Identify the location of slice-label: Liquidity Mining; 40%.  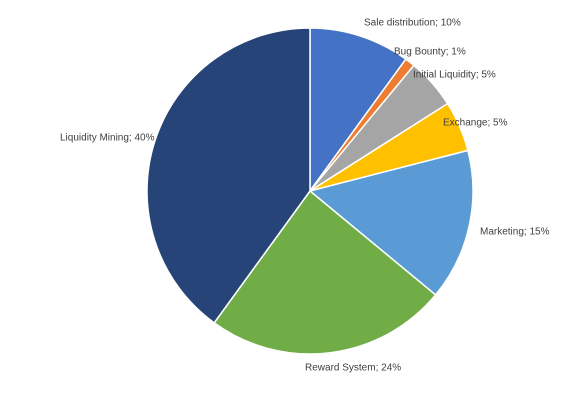
(107, 138).